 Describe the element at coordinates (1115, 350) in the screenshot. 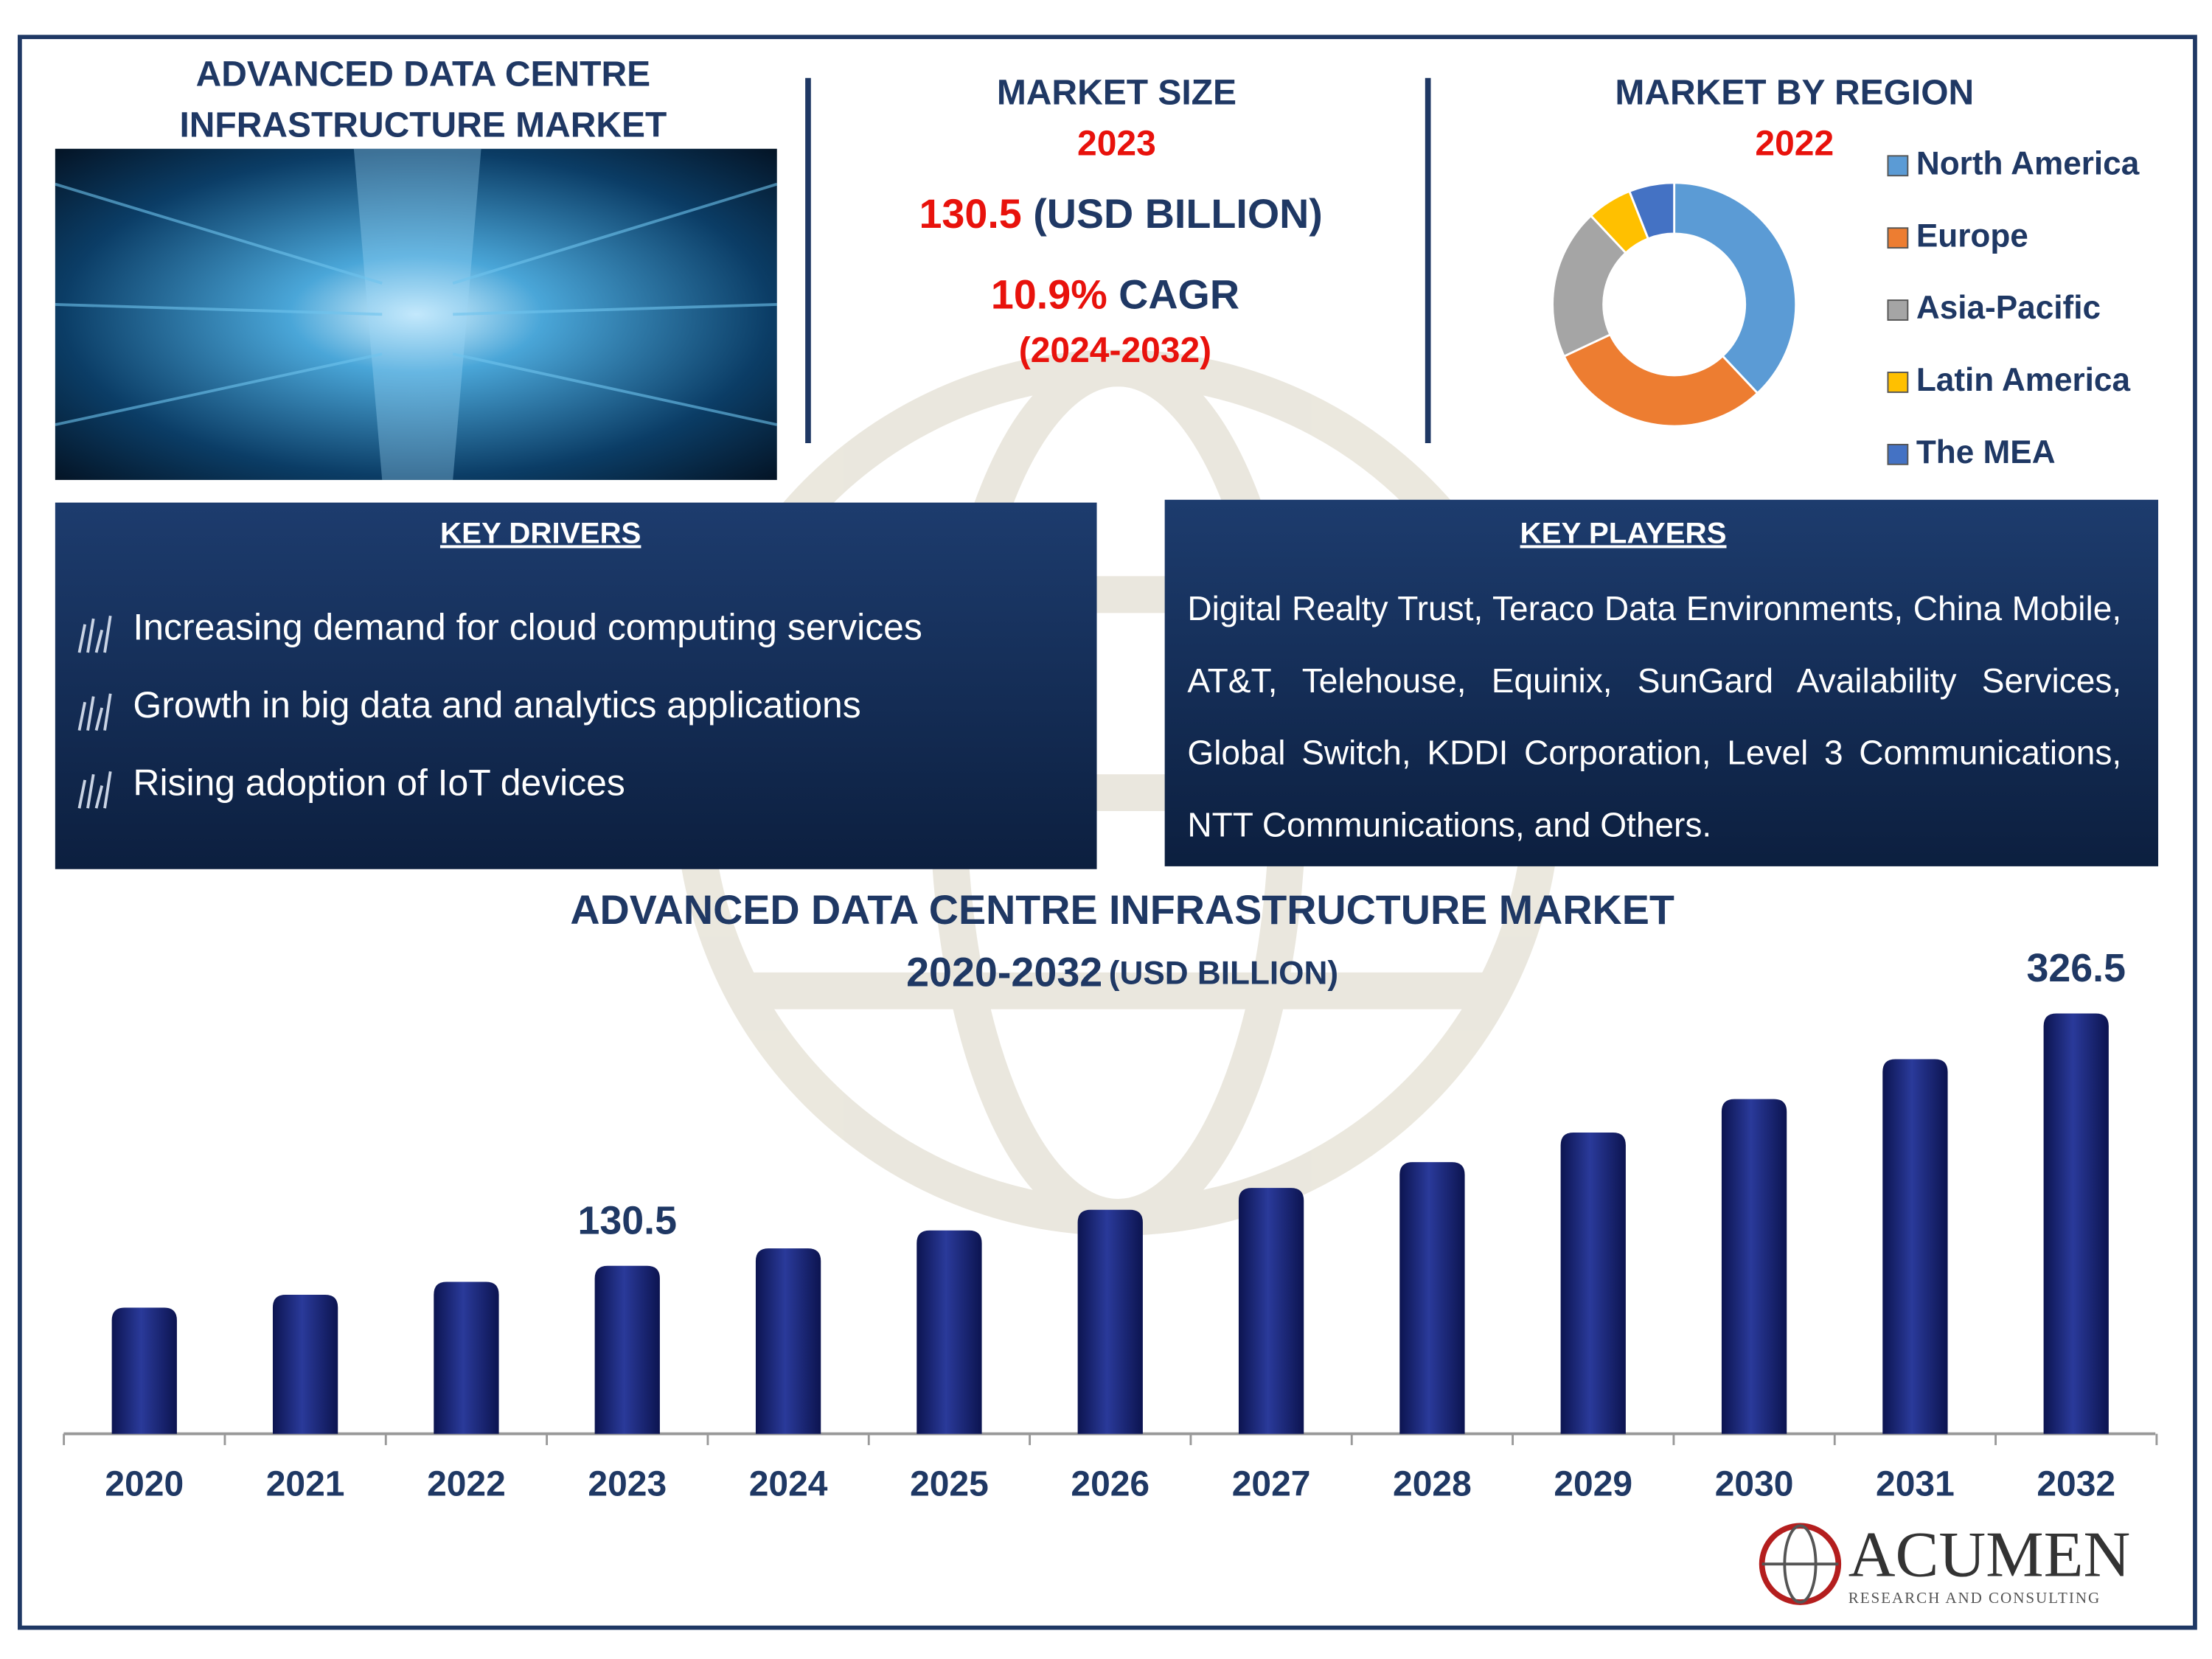

I see `period: (2024-2032)` at that location.